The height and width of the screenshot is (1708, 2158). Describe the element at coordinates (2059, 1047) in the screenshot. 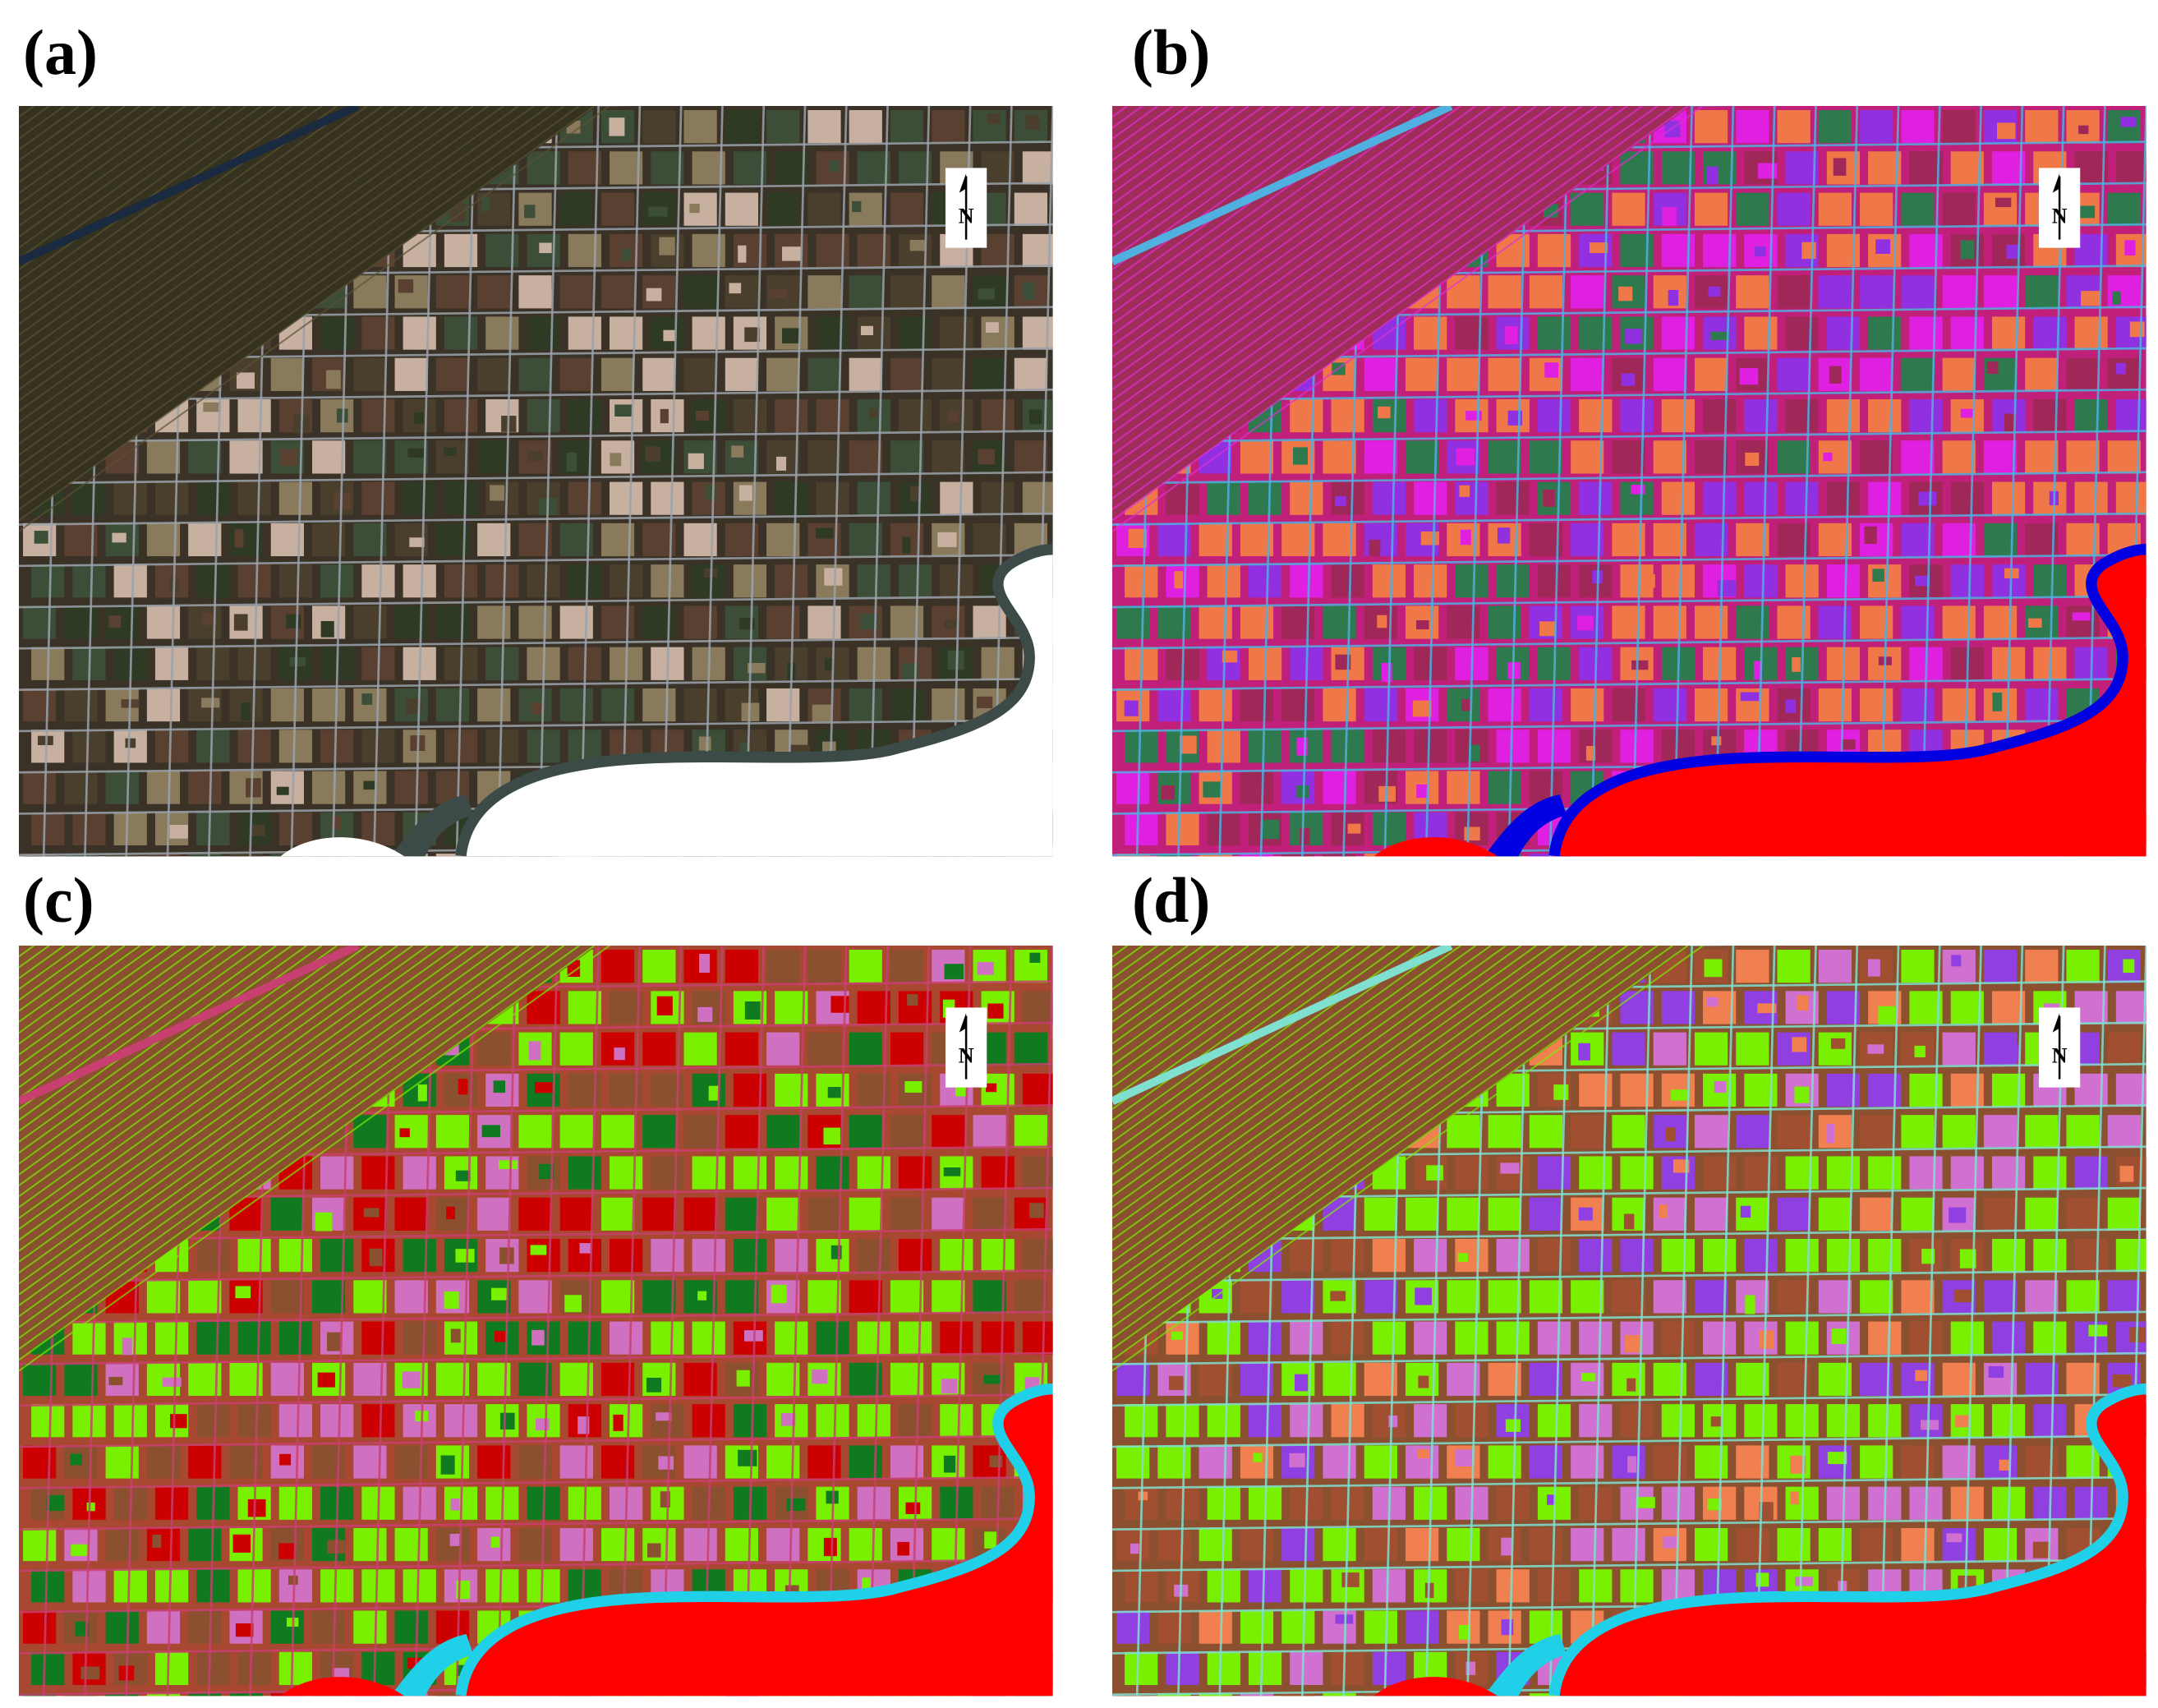

I see `north-arrow` at that location.